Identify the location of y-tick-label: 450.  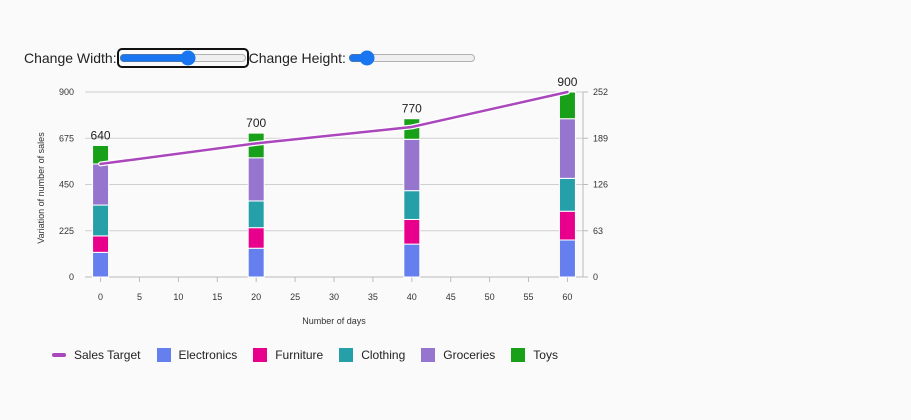
(66, 185).